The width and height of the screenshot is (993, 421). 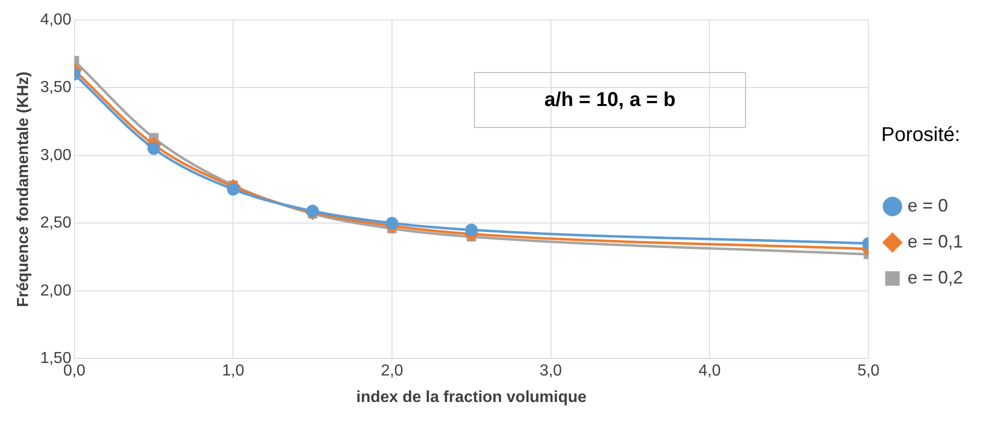 What do you see at coordinates (56, 291) in the screenshot?
I see `y-tick-label: 2,00` at bounding box center [56, 291].